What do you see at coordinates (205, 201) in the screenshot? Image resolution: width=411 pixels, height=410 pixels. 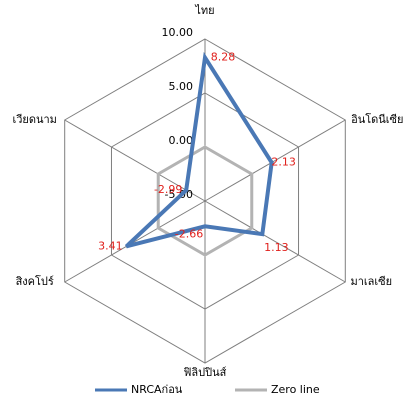 I see `series-line` at bounding box center [205, 201].